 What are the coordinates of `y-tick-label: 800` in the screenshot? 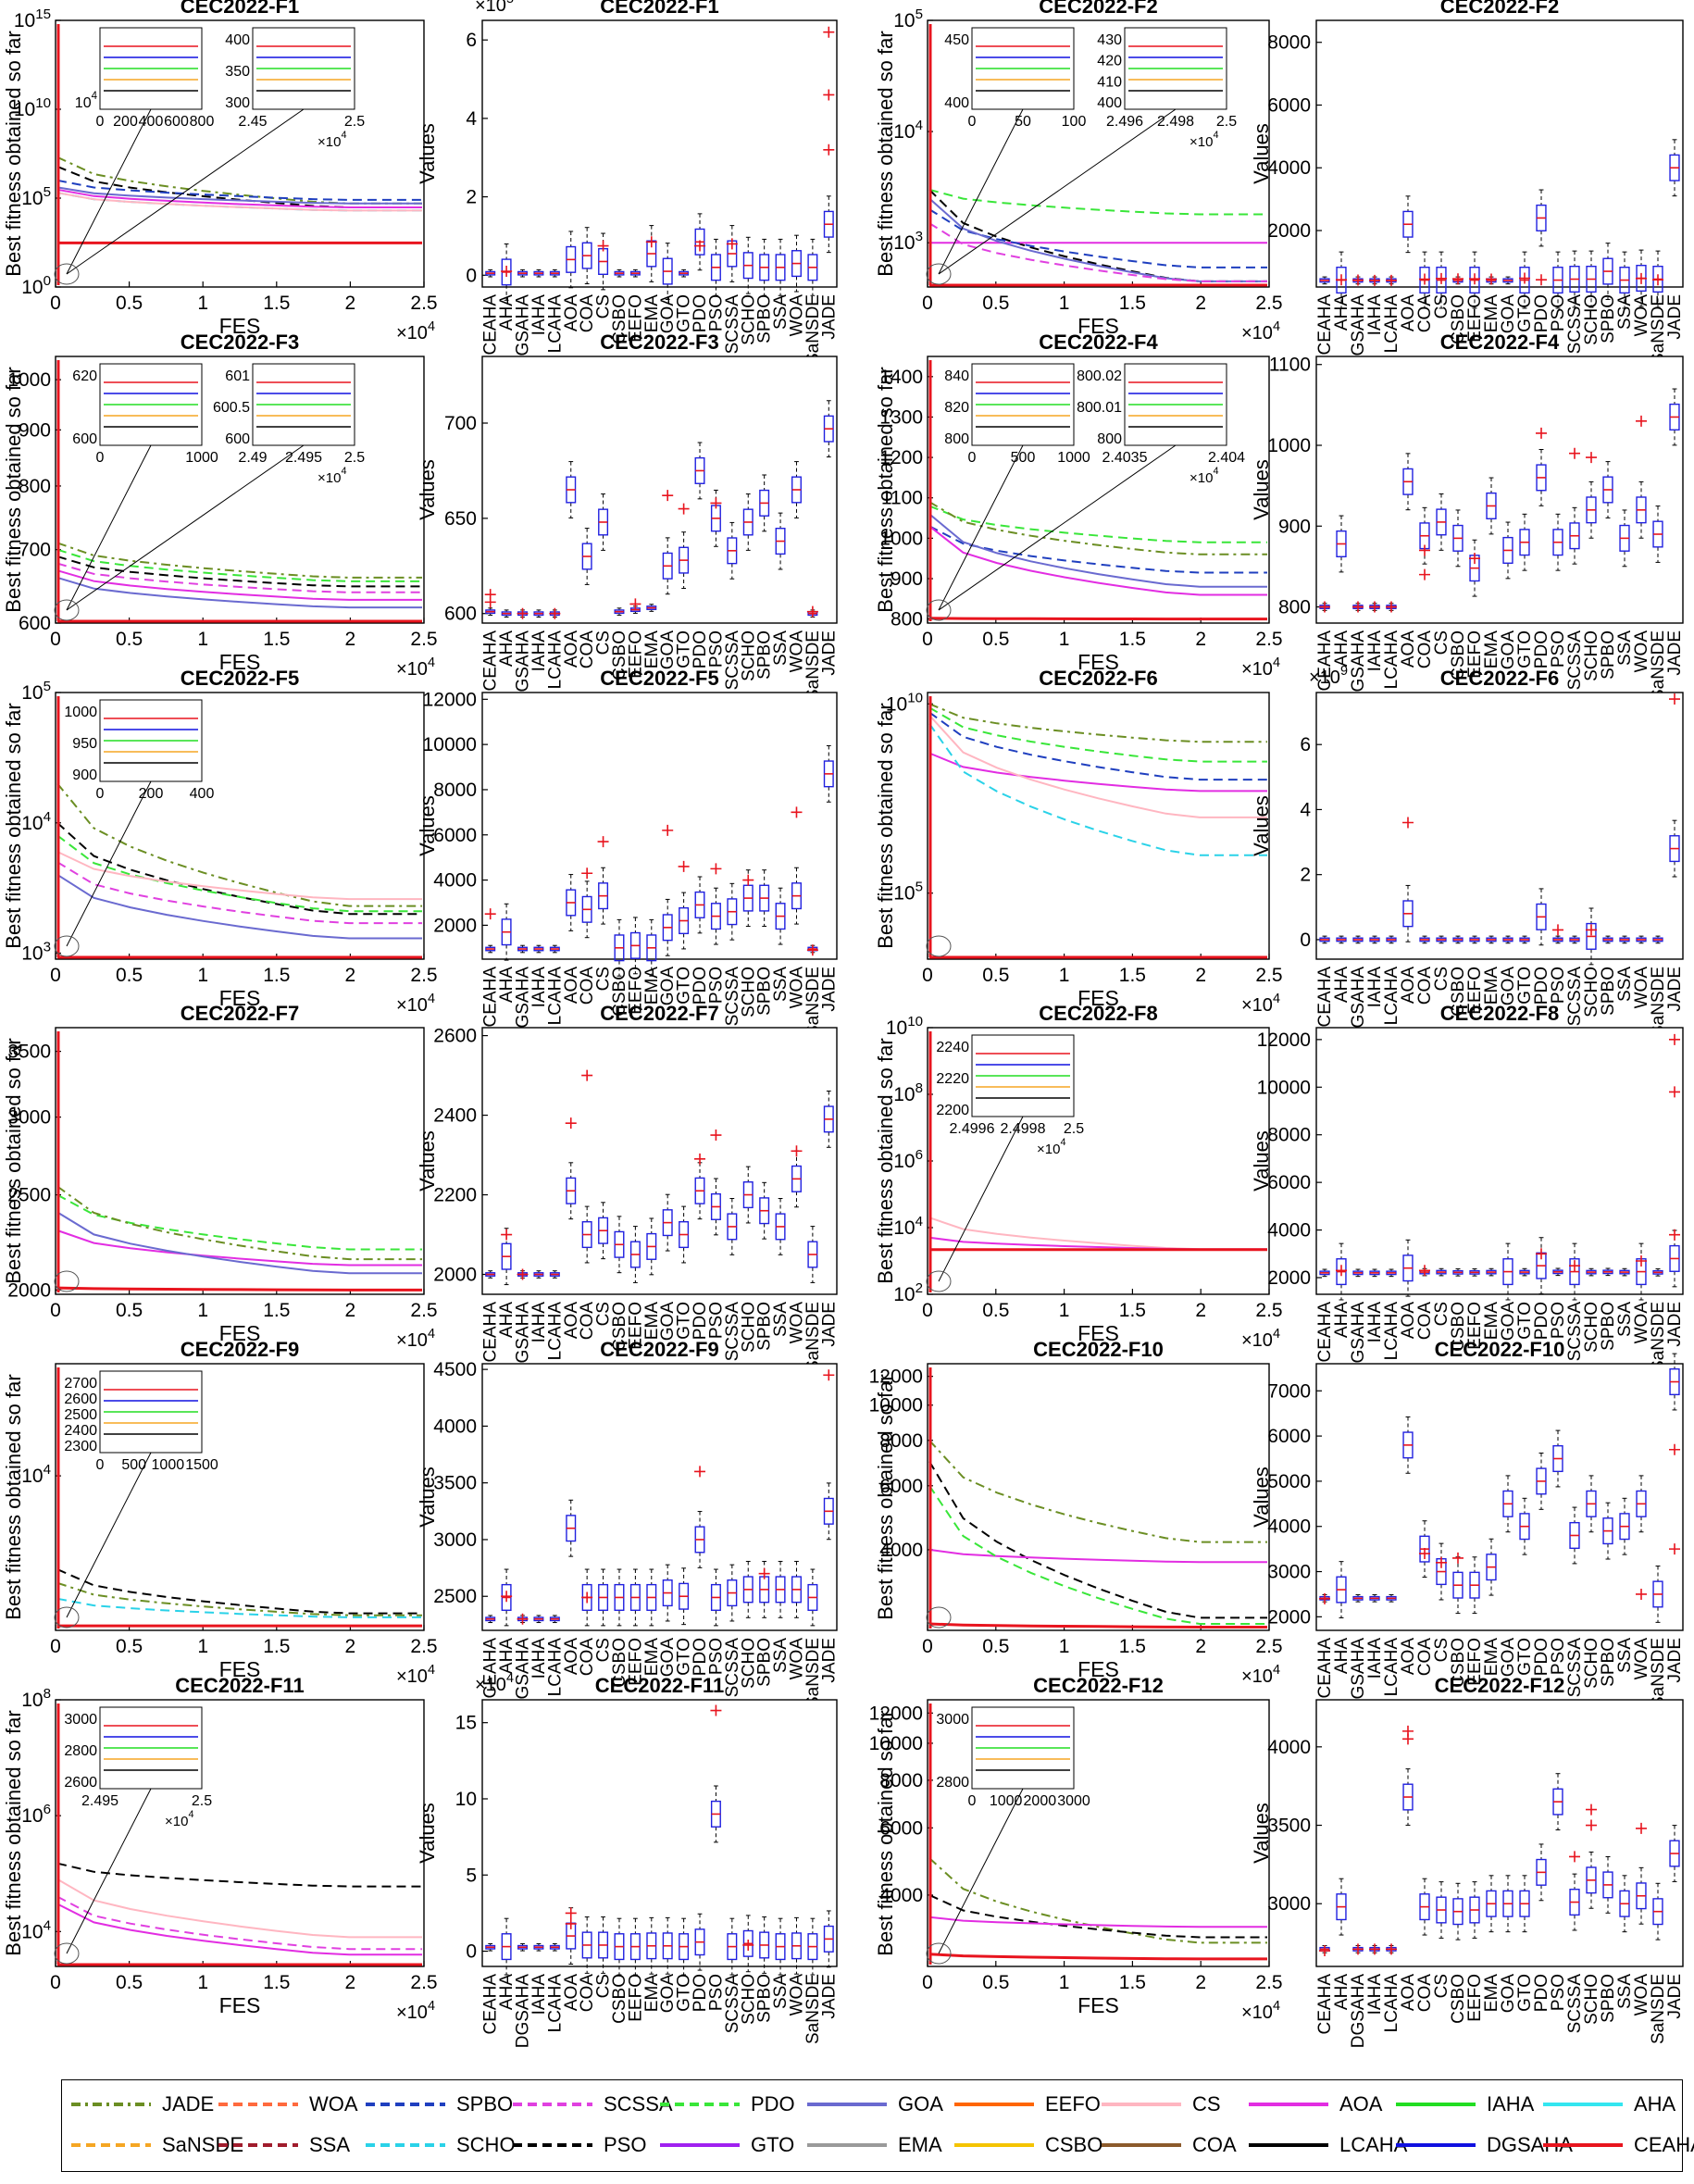 It's located at (1294, 607).